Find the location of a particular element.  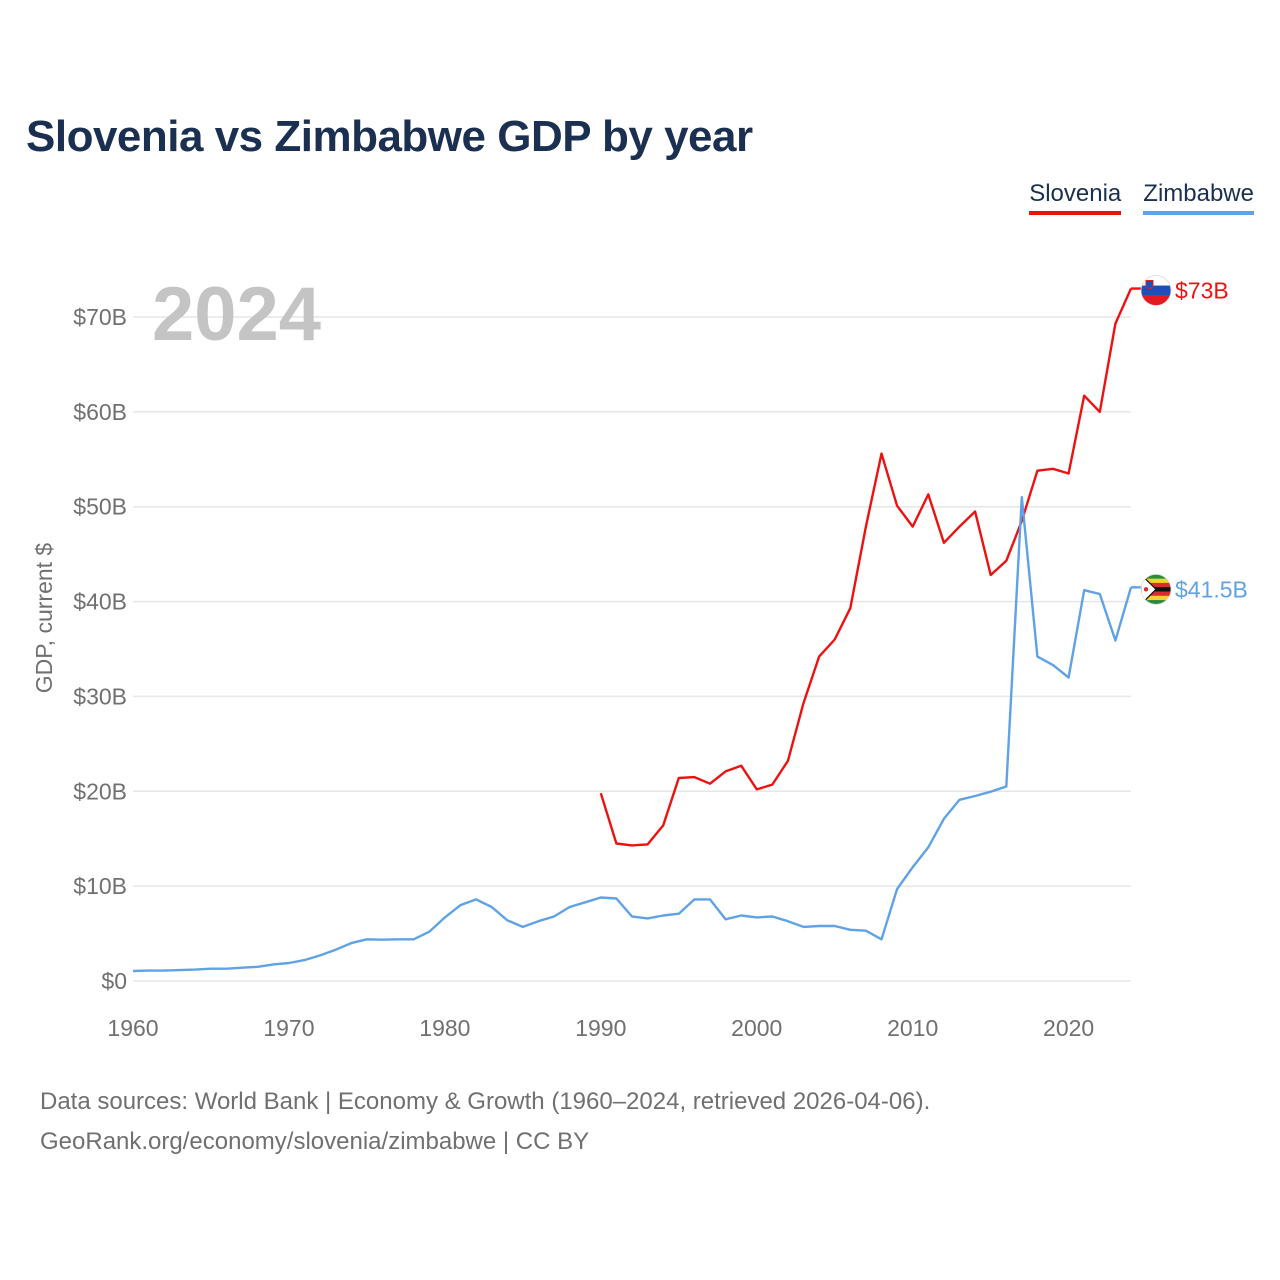

y-tick-label: $10B is located at coordinates (100, 886).